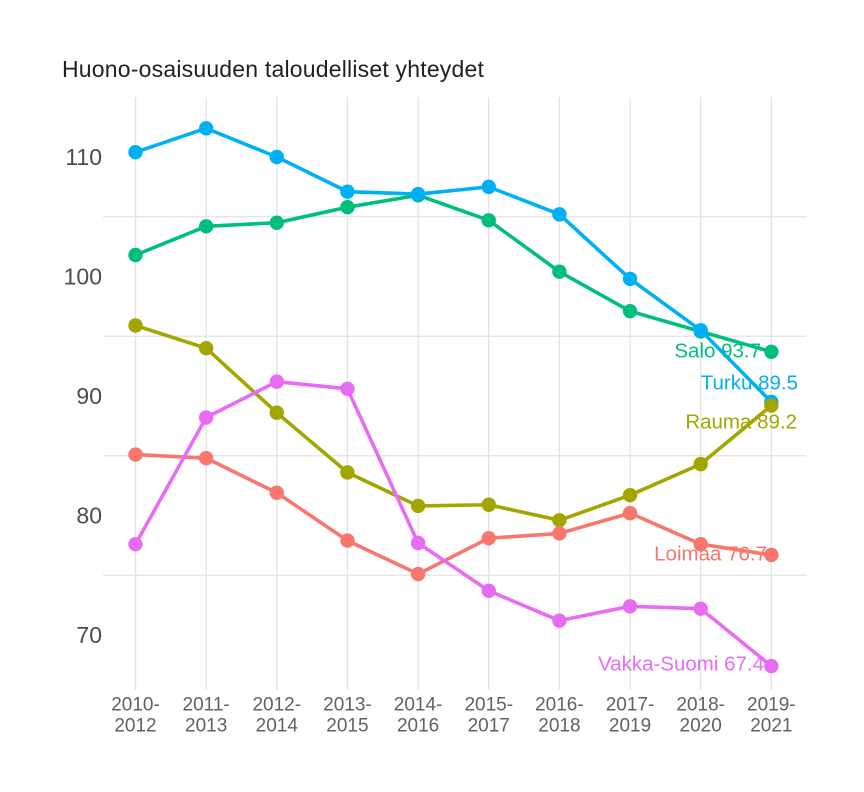 This screenshot has width=864, height=792. What do you see at coordinates (347, 705) in the screenshot?
I see `x-tick-label: 2013-` at bounding box center [347, 705].